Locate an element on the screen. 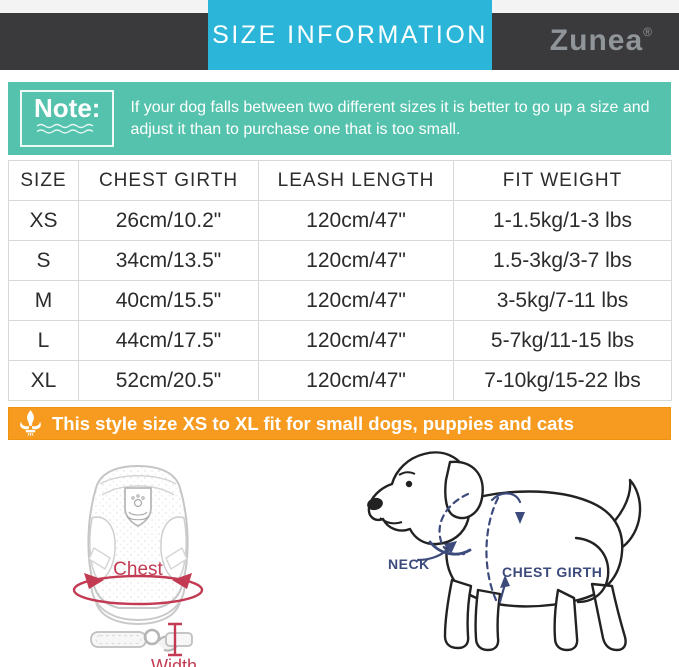 This screenshot has width=679, height=667. col-header-size: SIZE is located at coordinates (43, 181).